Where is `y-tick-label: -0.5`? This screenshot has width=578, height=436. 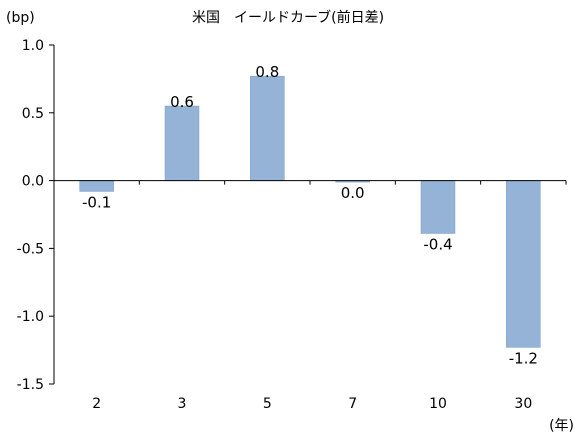
y-tick-label: -0.5 is located at coordinates (30, 249).